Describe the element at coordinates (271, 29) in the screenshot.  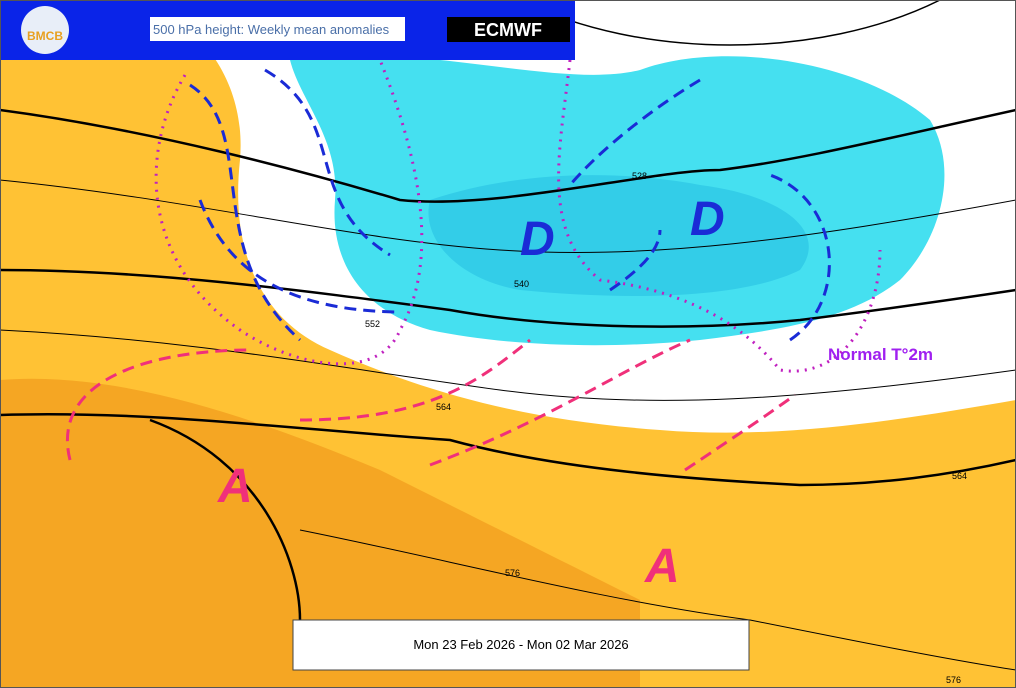
I see `title: 500 hPa height: Weekly mean anomalies` at that location.